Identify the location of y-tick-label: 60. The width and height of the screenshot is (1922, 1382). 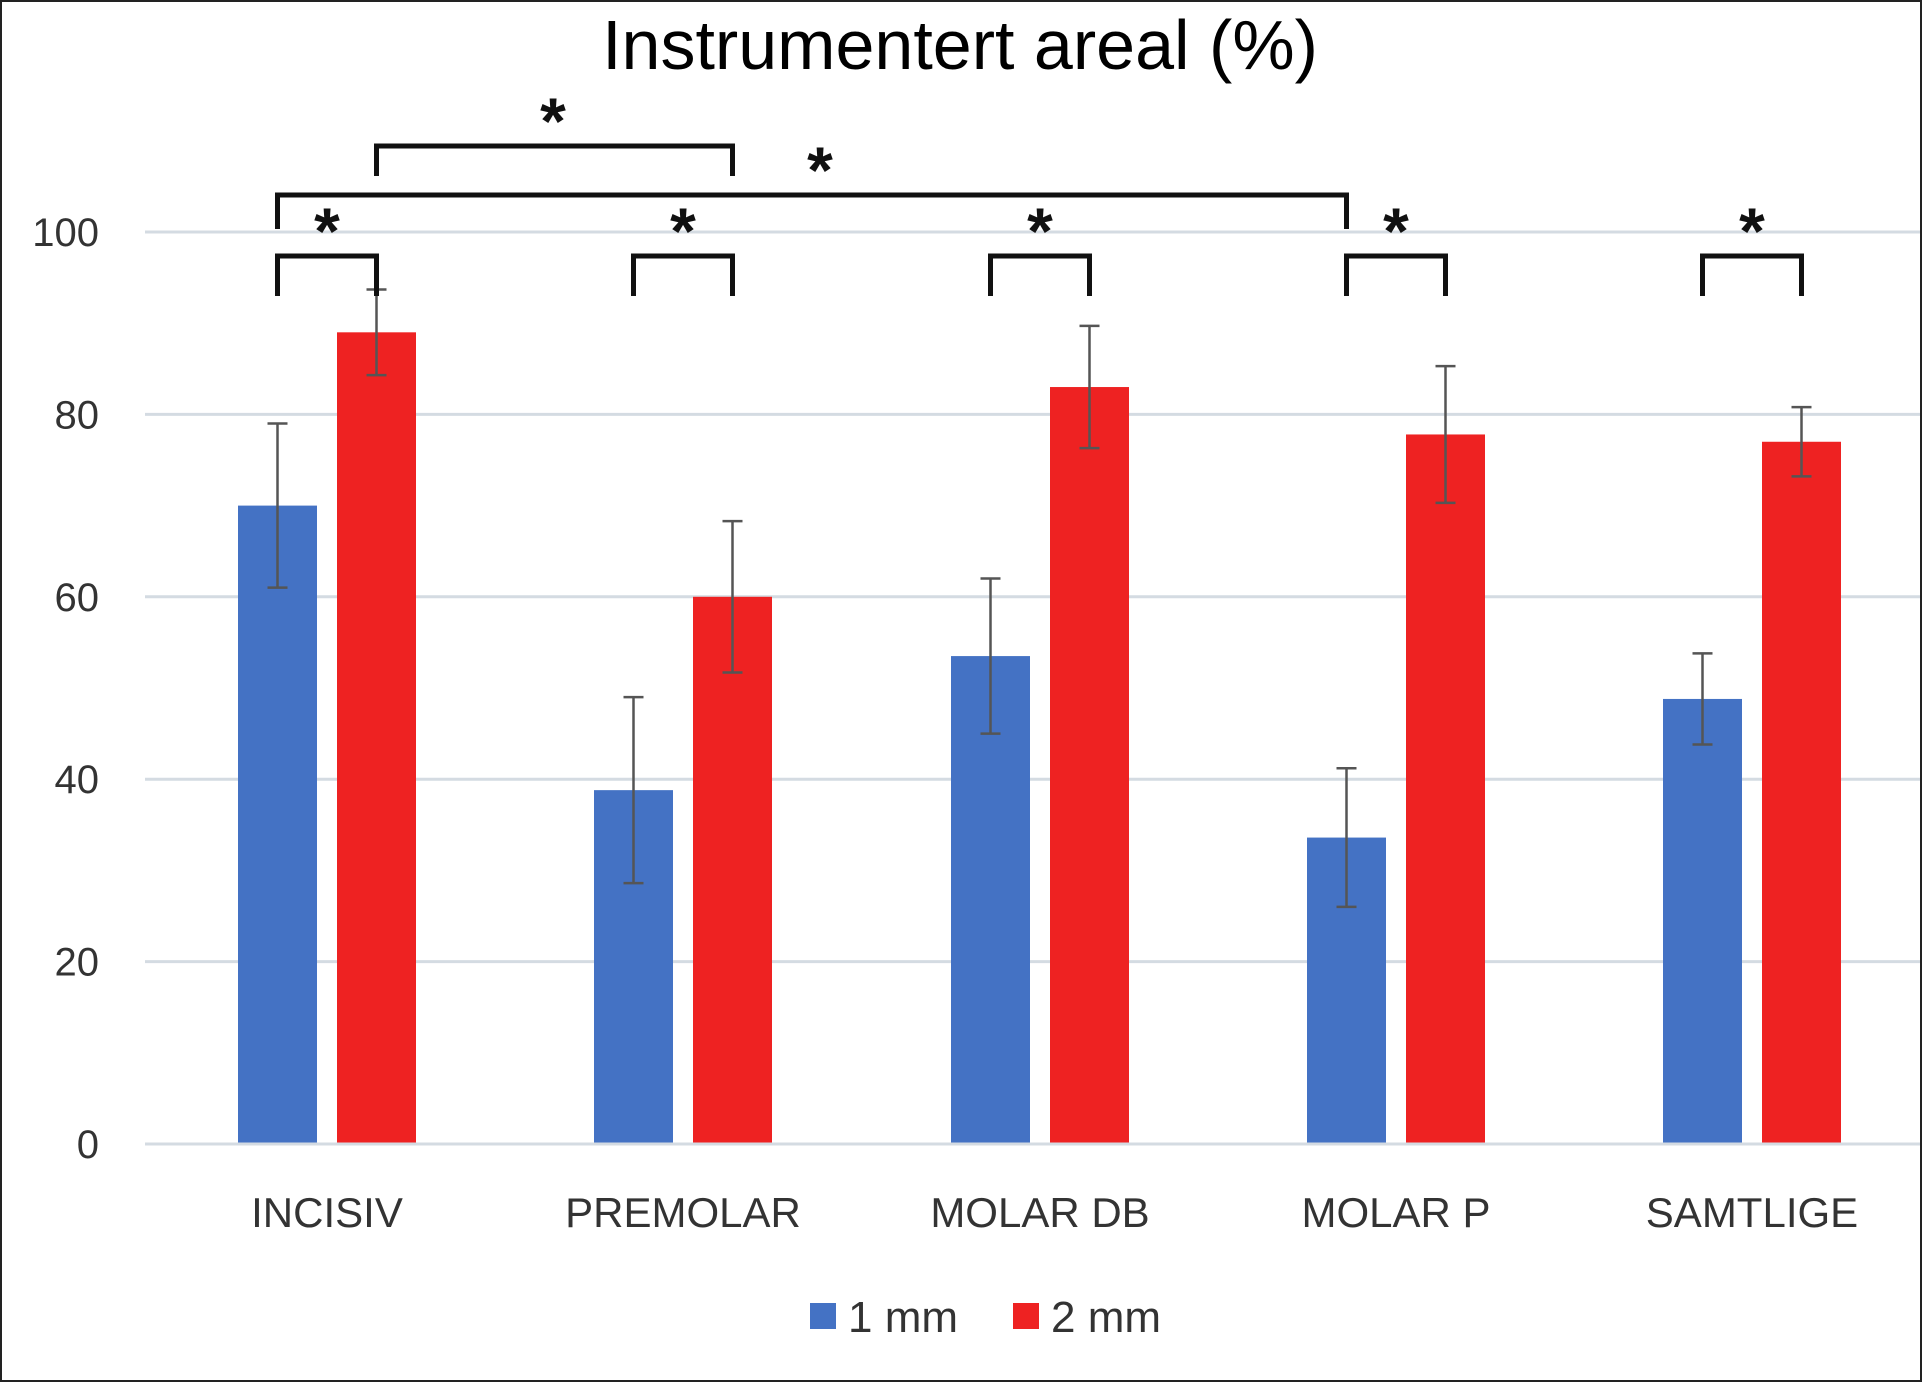
(77, 598).